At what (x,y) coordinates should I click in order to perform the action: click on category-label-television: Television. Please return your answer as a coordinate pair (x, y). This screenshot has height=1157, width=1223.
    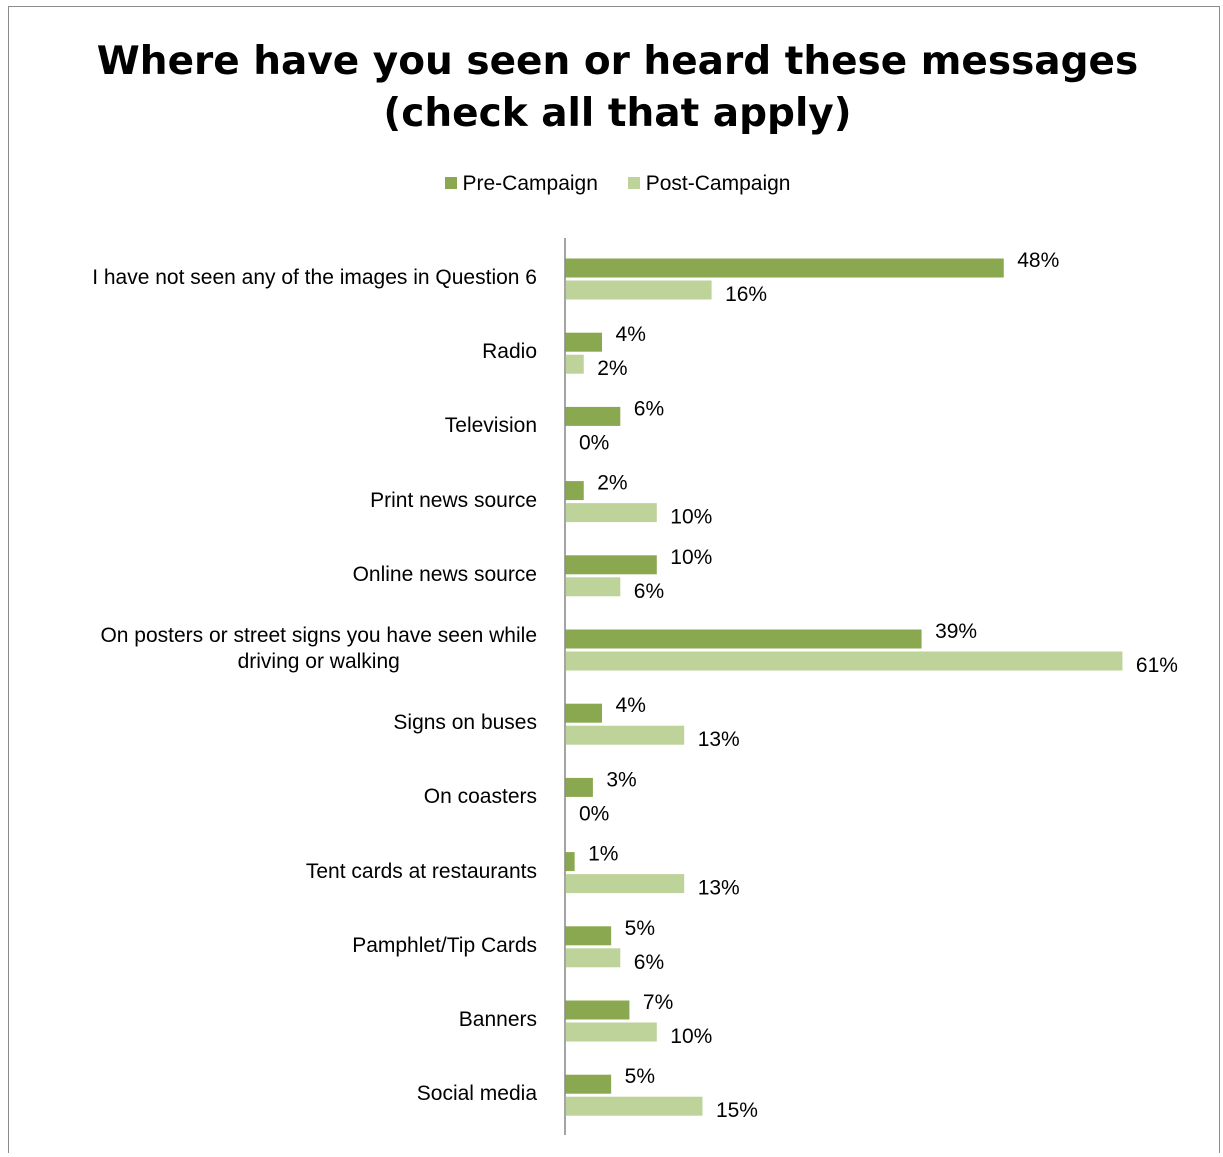
    Looking at the image, I should click on (491, 426).